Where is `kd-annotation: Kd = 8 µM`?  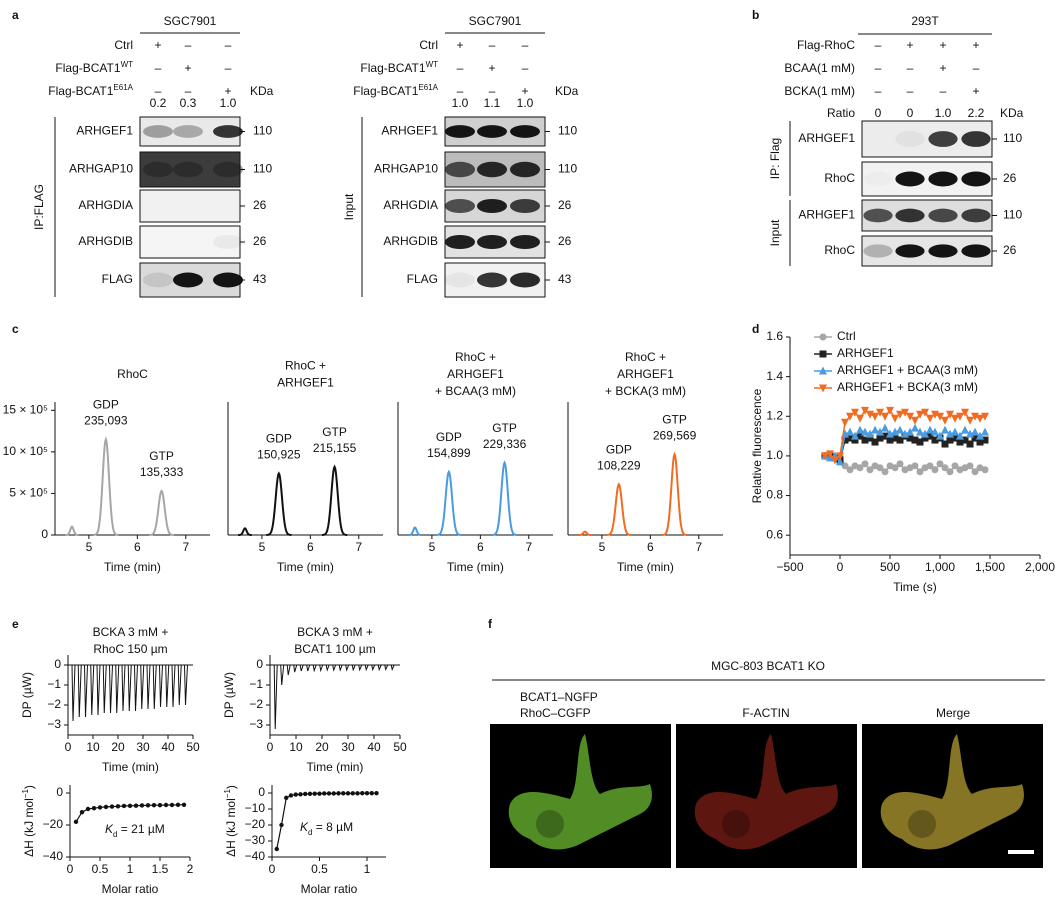 kd-annotation: Kd = 8 µM is located at coordinates (326, 828).